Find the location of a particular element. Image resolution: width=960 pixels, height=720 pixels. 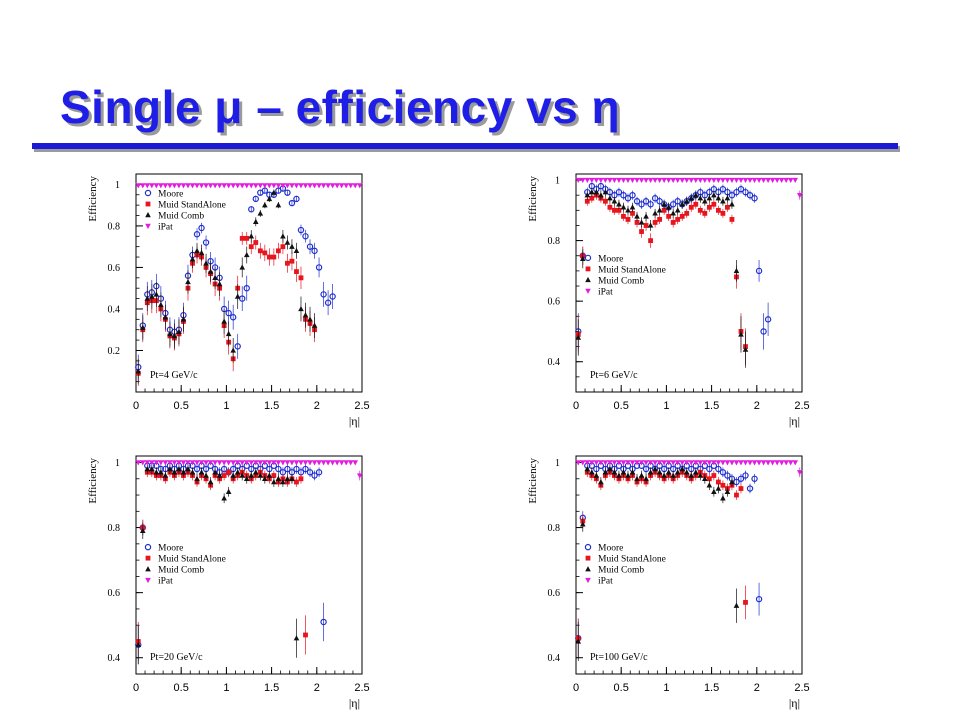

pt-annotation: Pt=100 GeV/c is located at coordinates (619, 657).